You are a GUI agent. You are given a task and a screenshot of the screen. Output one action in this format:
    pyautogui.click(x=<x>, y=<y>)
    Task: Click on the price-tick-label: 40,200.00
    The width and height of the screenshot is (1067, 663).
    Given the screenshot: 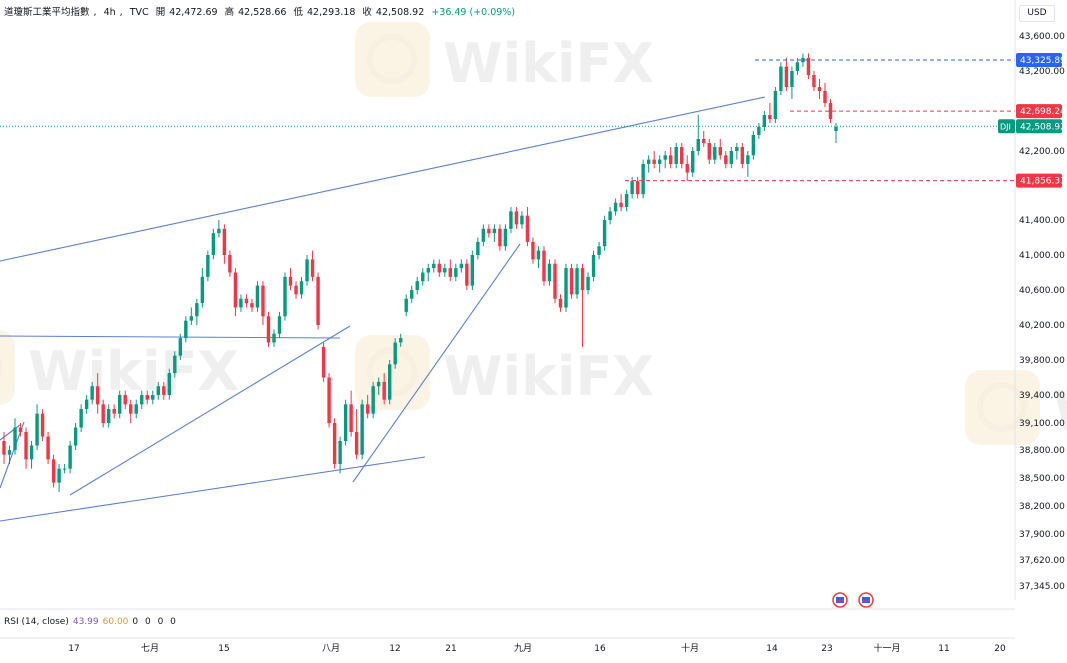 What is the action you would take?
    pyautogui.click(x=1042, y=326)
    